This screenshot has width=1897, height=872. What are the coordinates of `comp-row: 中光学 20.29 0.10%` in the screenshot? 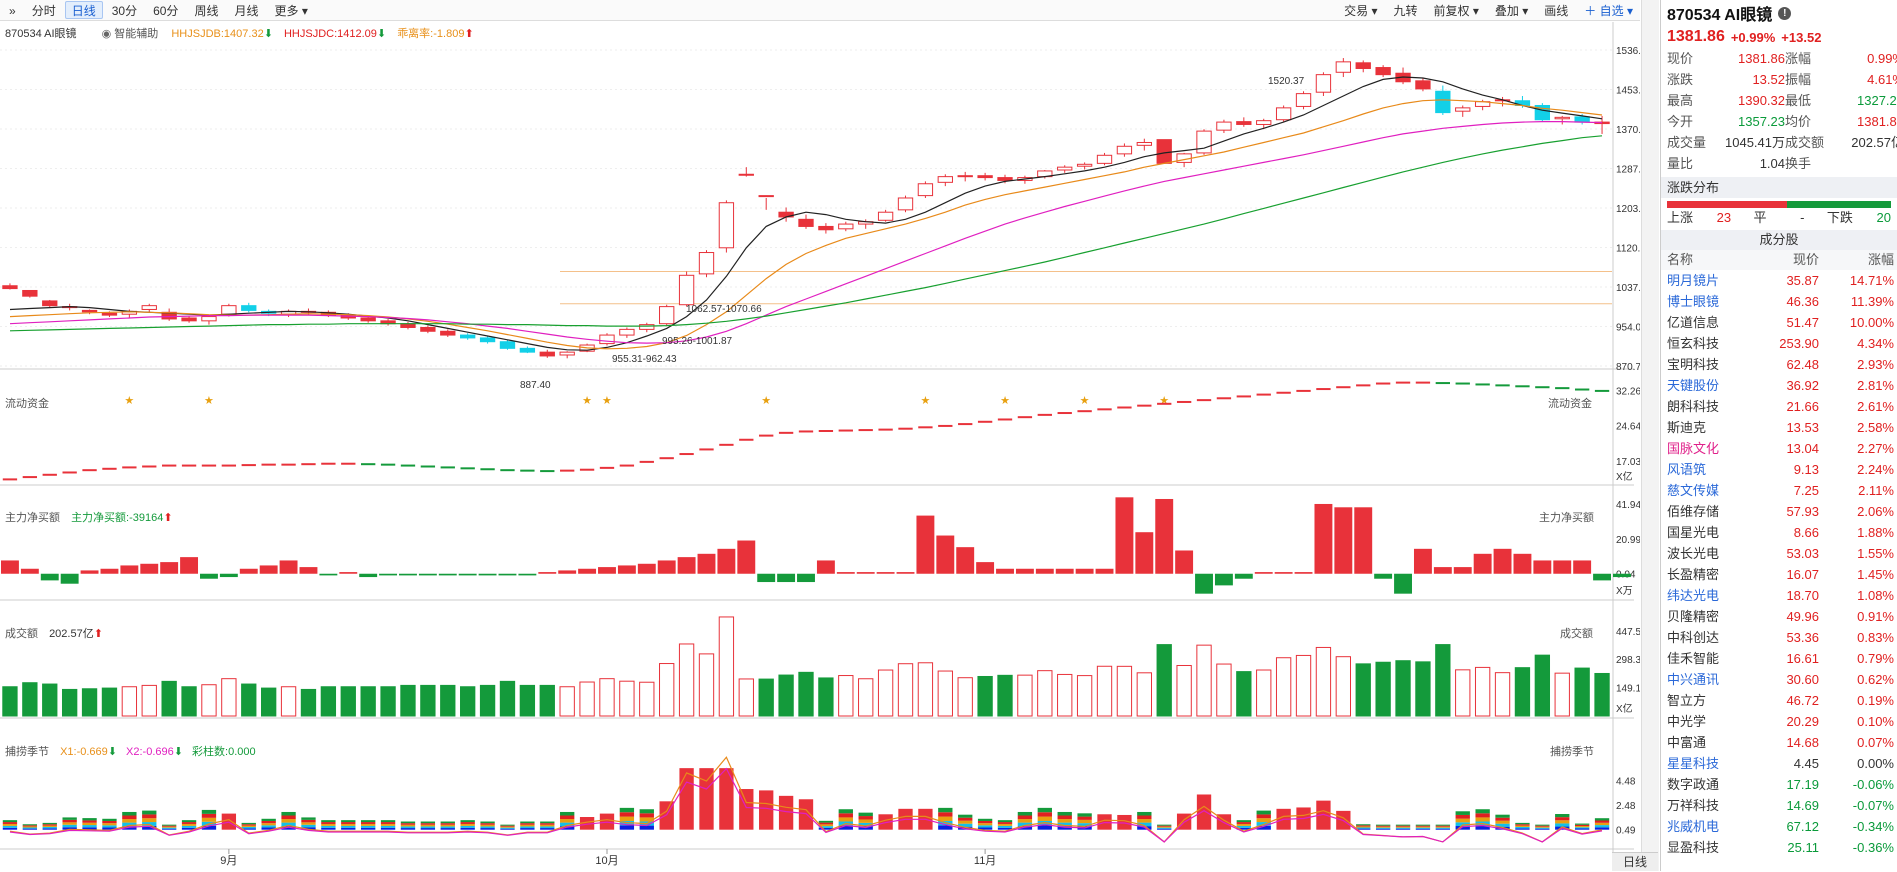 It's located at (1779, 721).